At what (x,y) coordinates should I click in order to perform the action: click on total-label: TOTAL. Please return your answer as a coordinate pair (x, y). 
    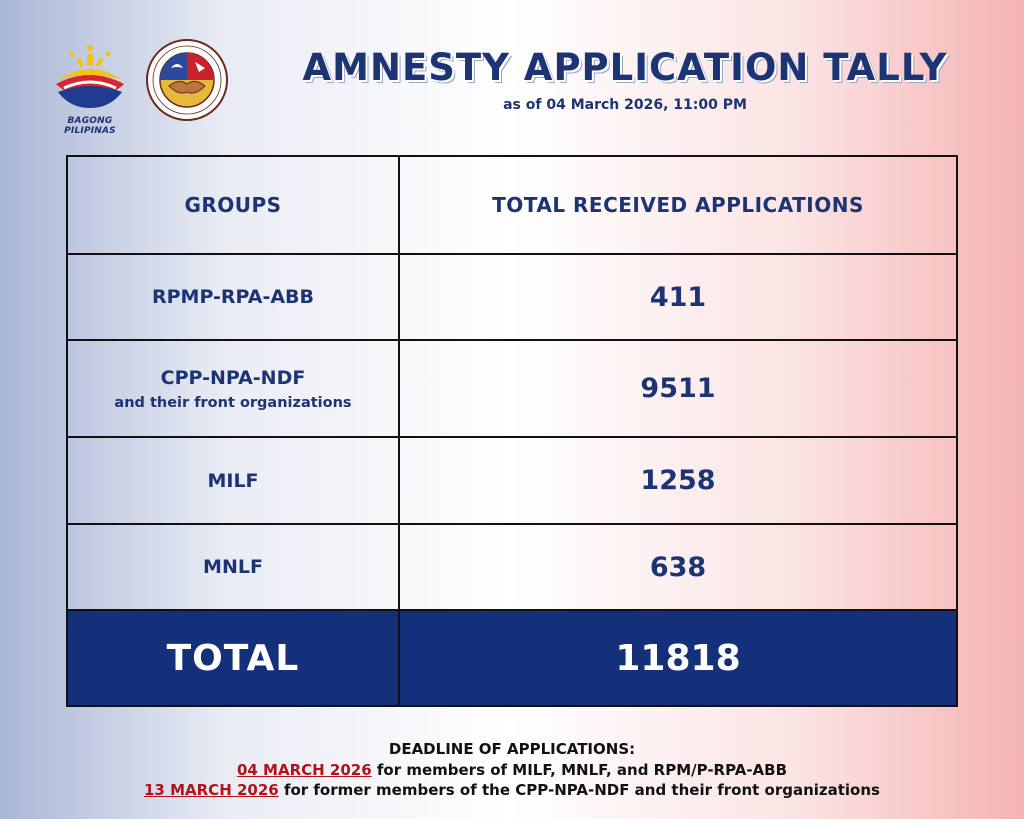
    Looking at the image, I should click on (233, 658).